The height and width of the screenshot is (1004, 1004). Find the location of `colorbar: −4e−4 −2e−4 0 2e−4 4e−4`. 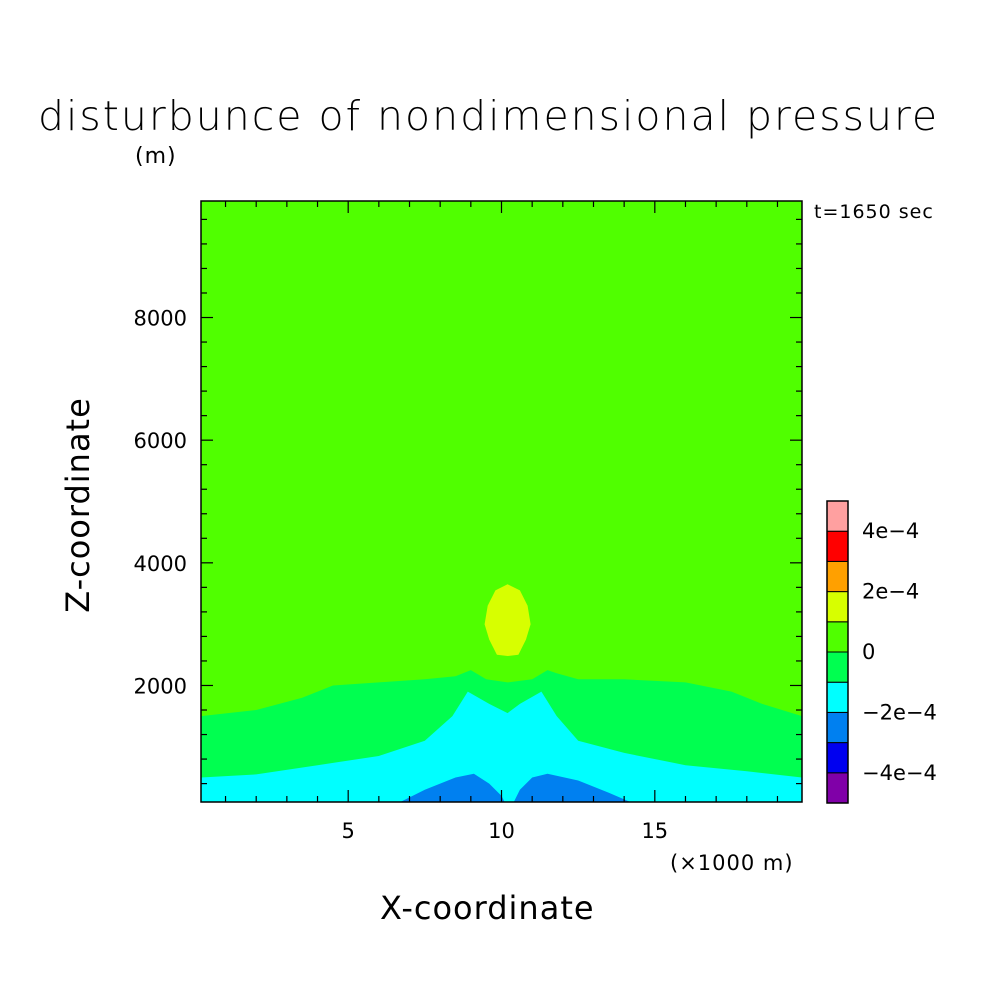

colorbar: −4e−4 −2e−4 0 2e−4 4e−4 is located at coordinates (881, 652).